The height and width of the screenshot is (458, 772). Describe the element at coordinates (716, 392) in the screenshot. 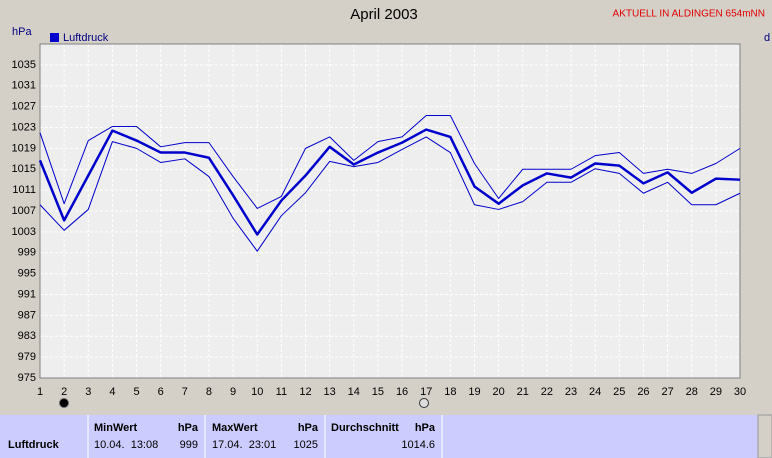

I see `x-tick-label: 29` at that location.